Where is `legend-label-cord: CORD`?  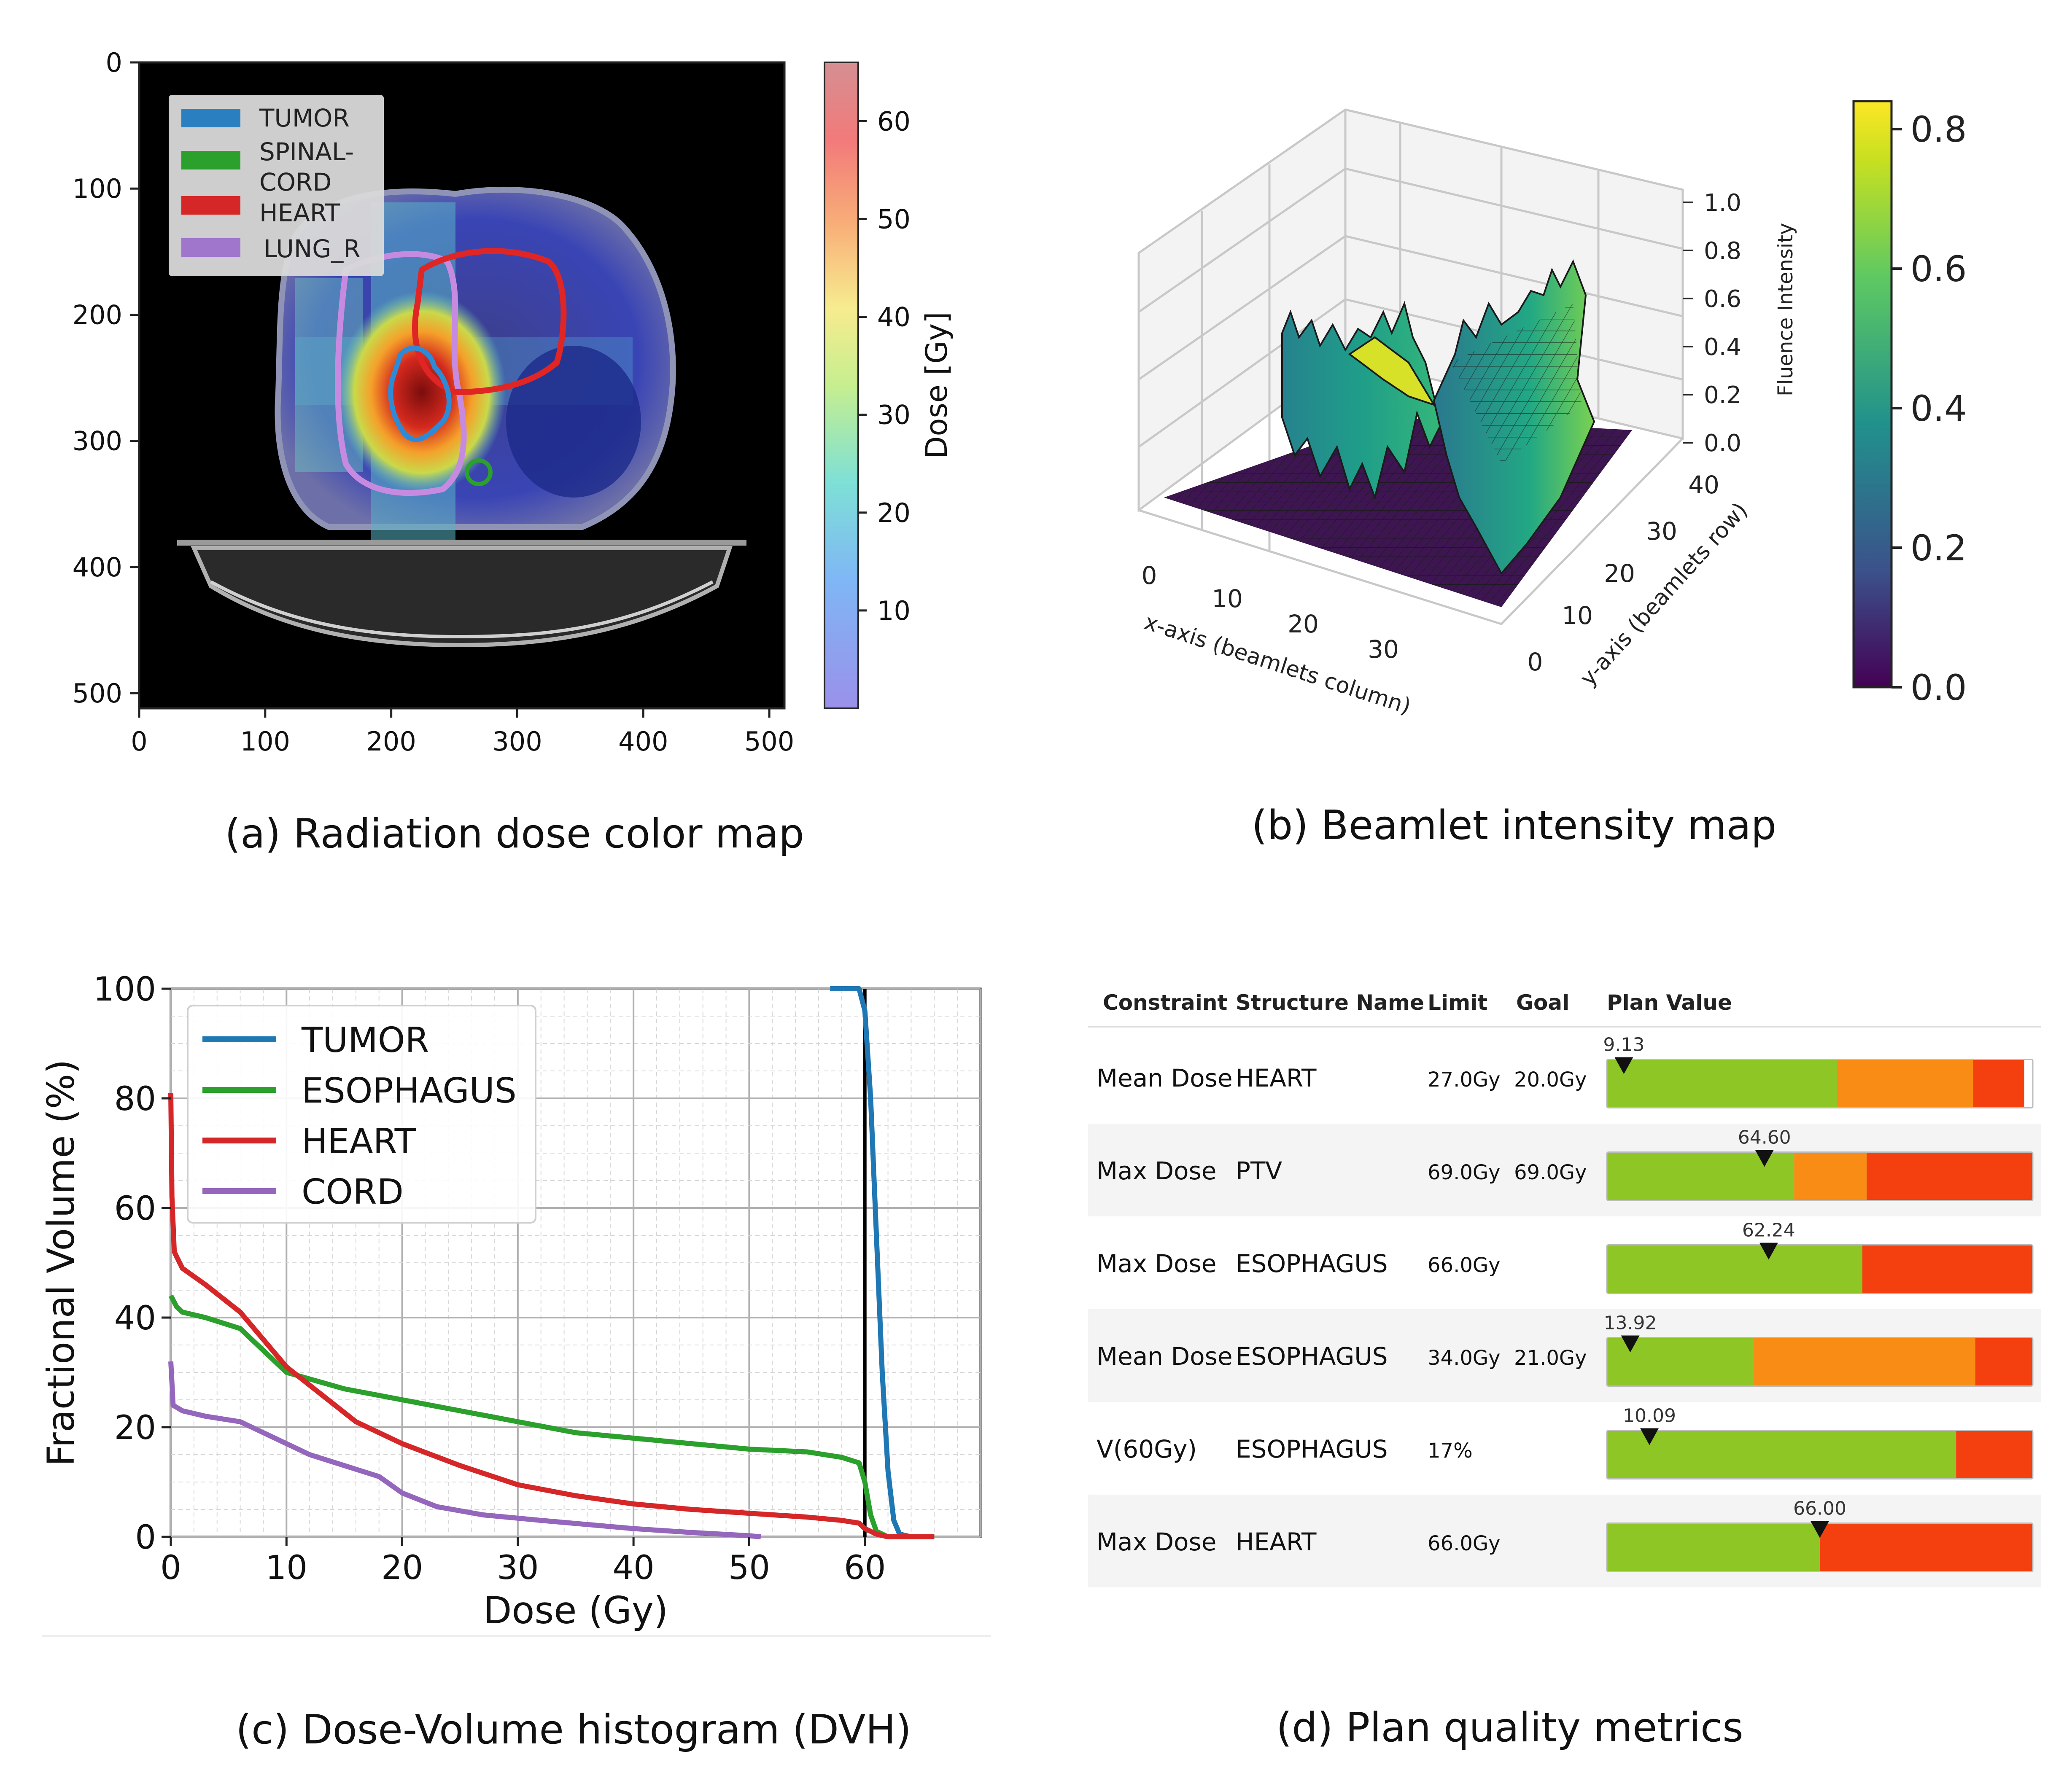
legend-label-cord: CORD is located at coordinates (295, 182).